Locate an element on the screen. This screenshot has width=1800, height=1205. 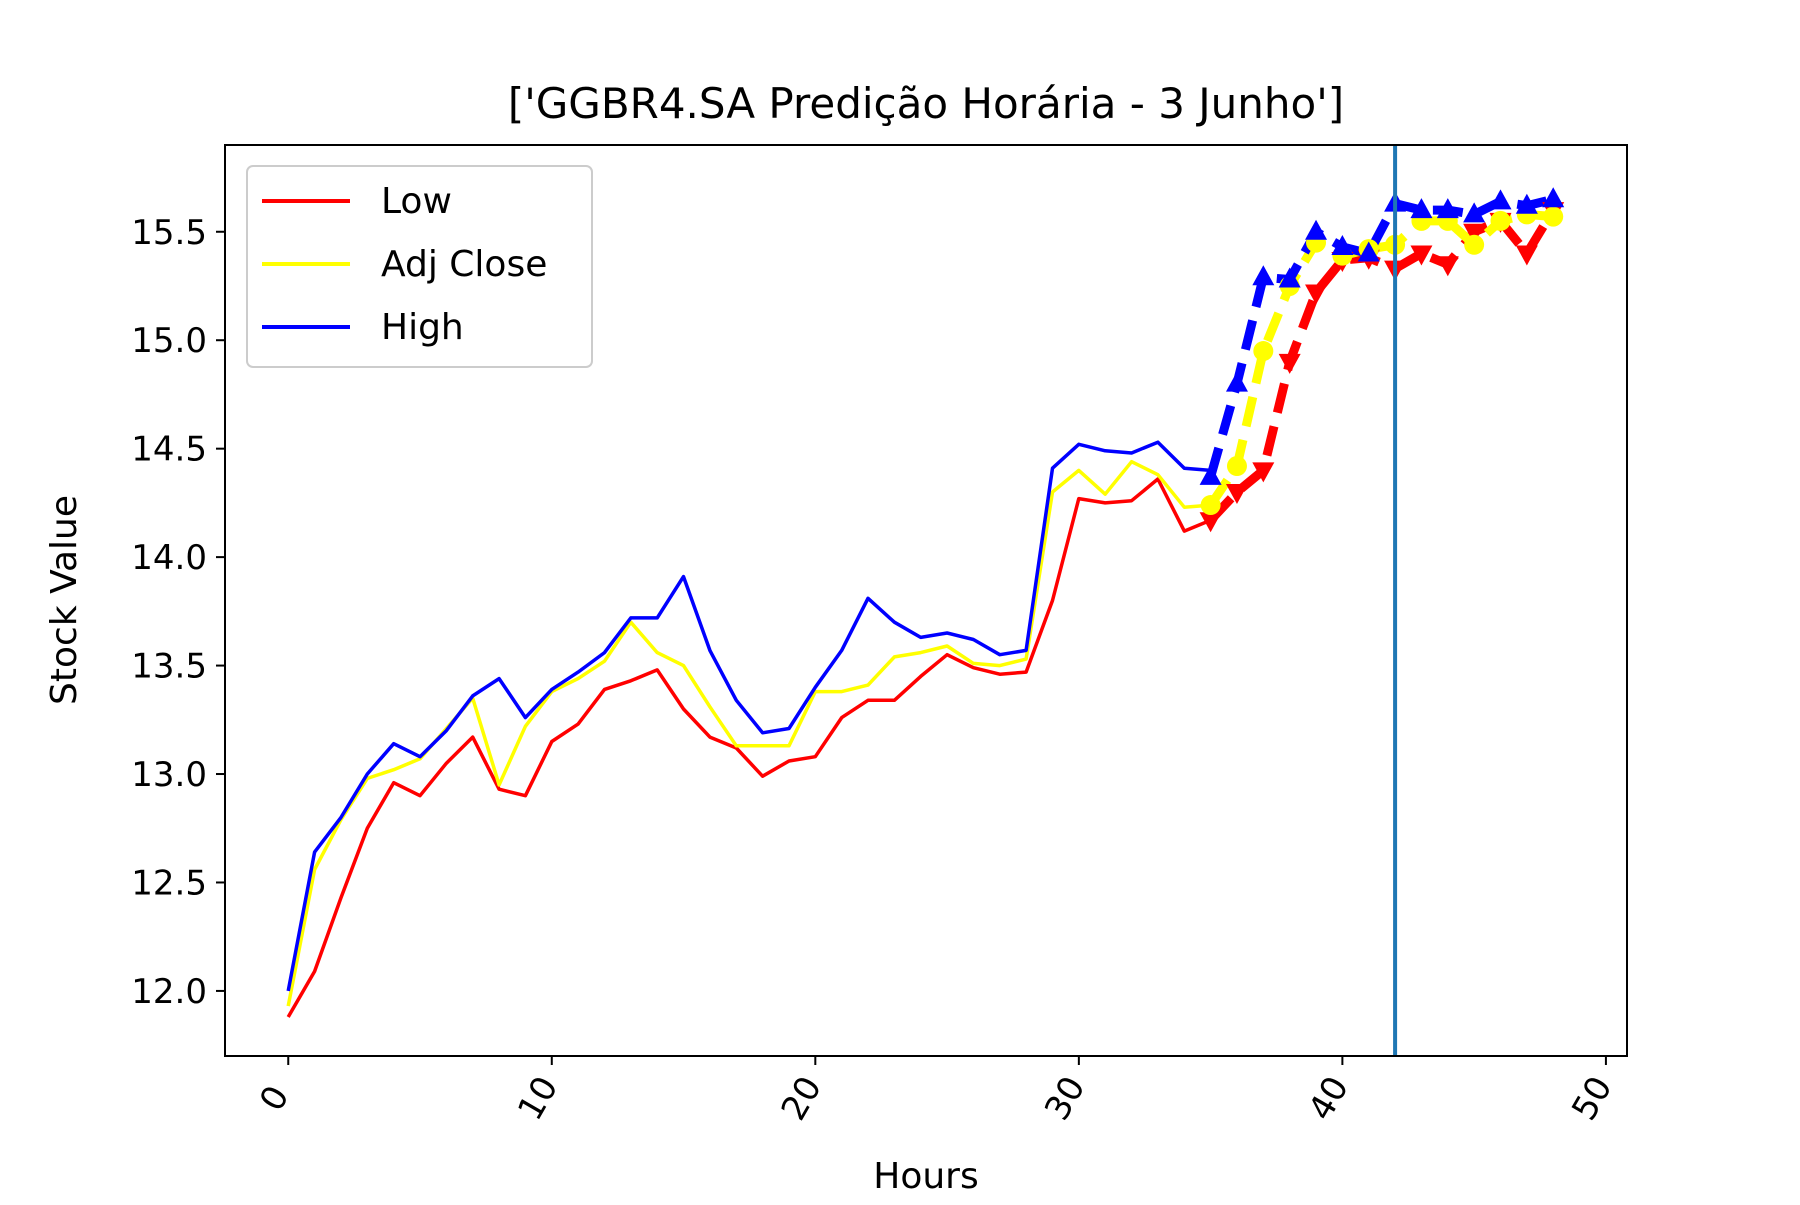
y-tick-label: 12.5 is located at coordinates (169, 883).